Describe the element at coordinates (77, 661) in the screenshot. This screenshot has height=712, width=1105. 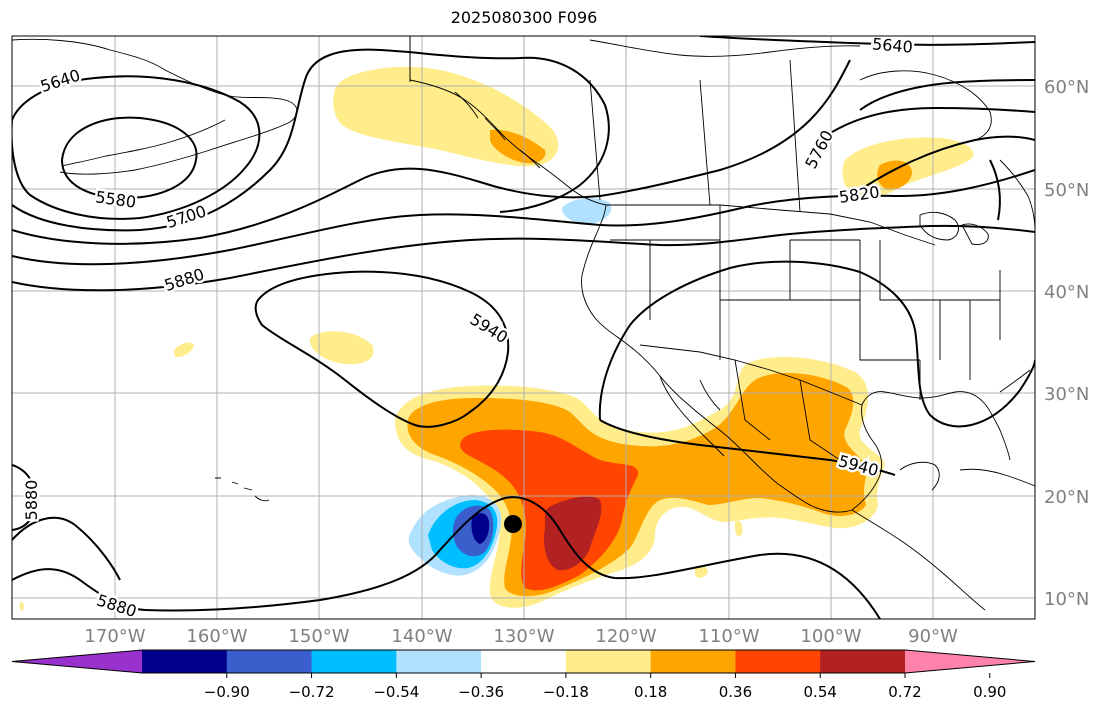
I see `colorbar-extend-low` at that location.